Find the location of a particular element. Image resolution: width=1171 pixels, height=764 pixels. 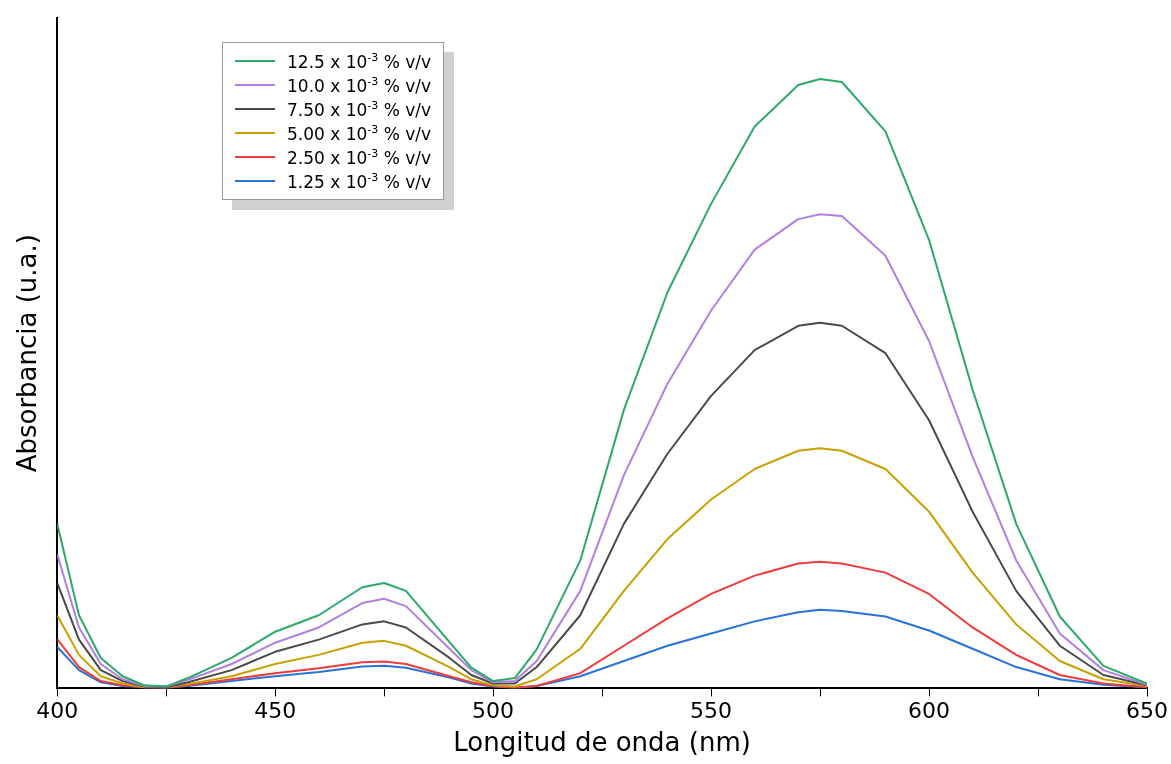

legend-label: 12.5 x 10$^{-3}$ % v/v is located at coordinates (359, 61).